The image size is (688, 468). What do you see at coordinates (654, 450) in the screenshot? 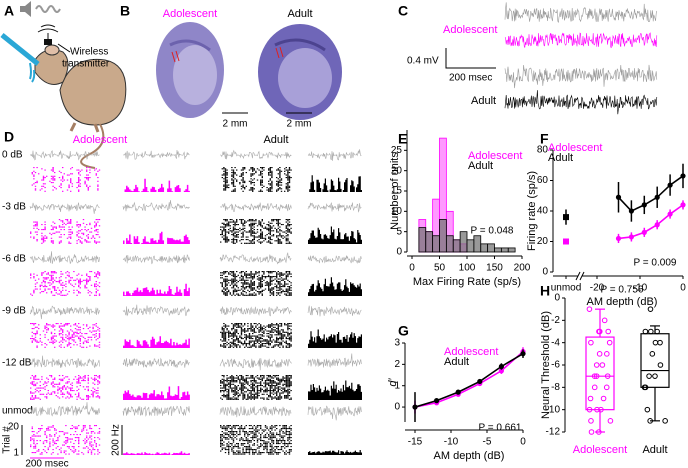
I see `x-tick-label: Adult` at bounding box center [654, 450].